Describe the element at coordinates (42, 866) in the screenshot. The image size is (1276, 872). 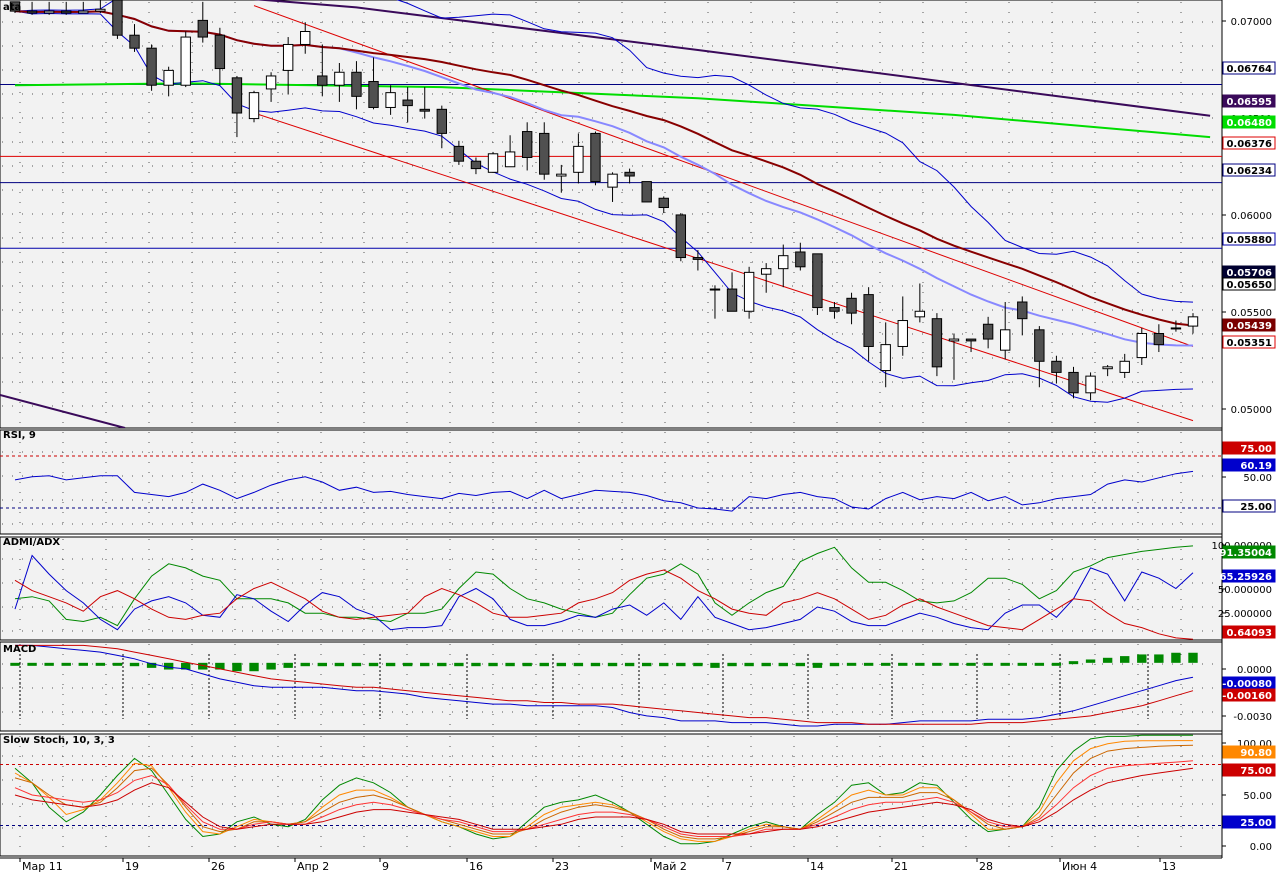
I see `time-tick-label: Мар 11` at that location.